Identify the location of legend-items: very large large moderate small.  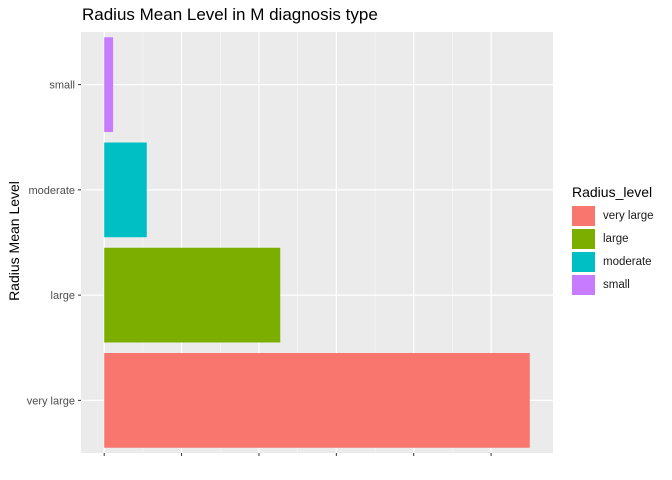
(613, 250).